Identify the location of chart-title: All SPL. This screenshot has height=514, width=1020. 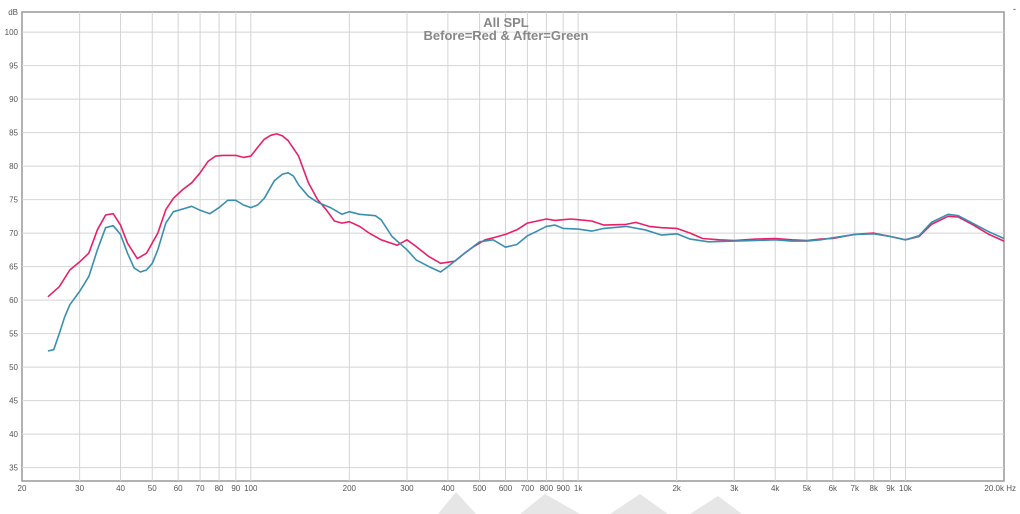
(506, 22).